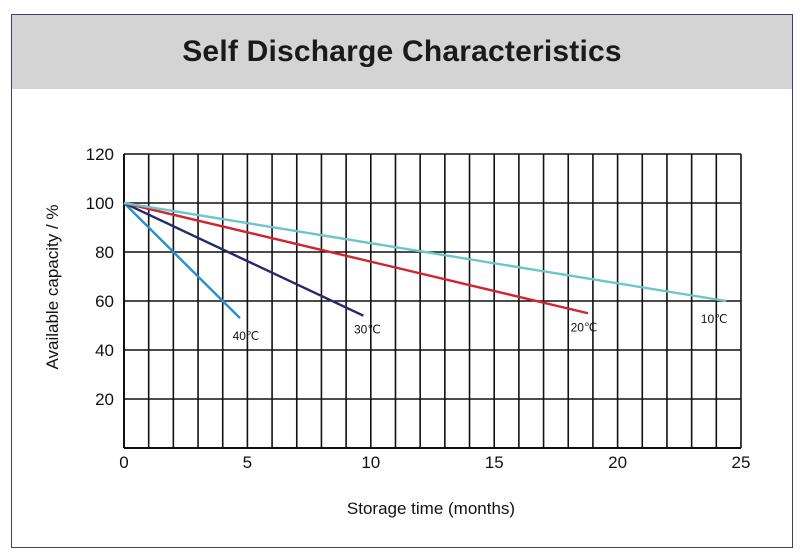 This screenshot has width=806, height=559. Describe the element at coordinates (246, 336) in the screenshot. I see `series-label: 40℃` at that location.